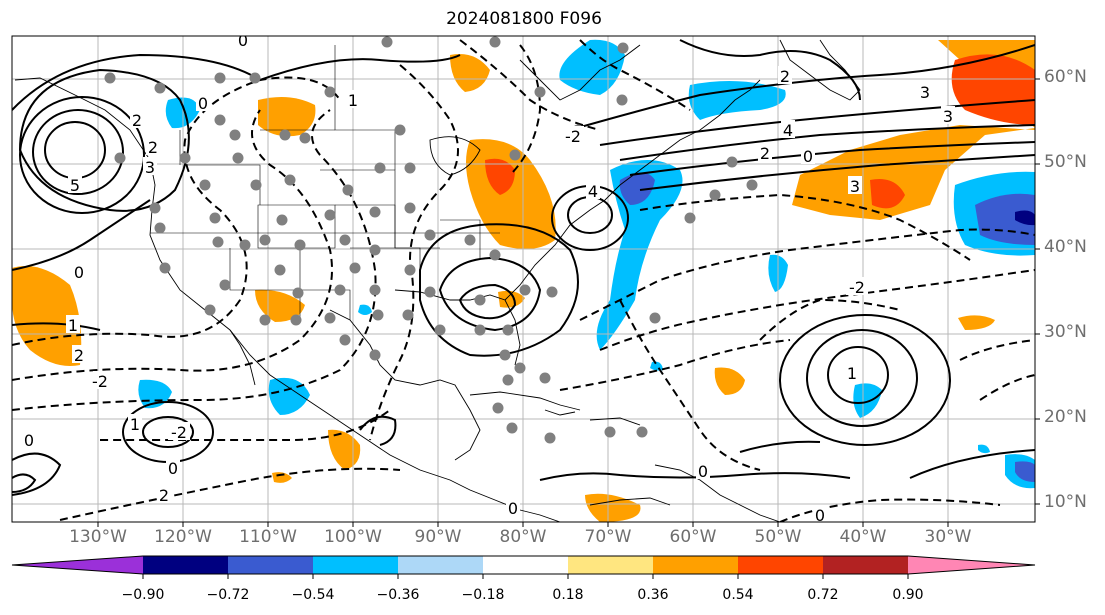 The image size is (1105, 615). What do you see at coordinates (693, 537) in the screenshot?
I see `lon-label: 60°W` at bounding box center [693, 537].